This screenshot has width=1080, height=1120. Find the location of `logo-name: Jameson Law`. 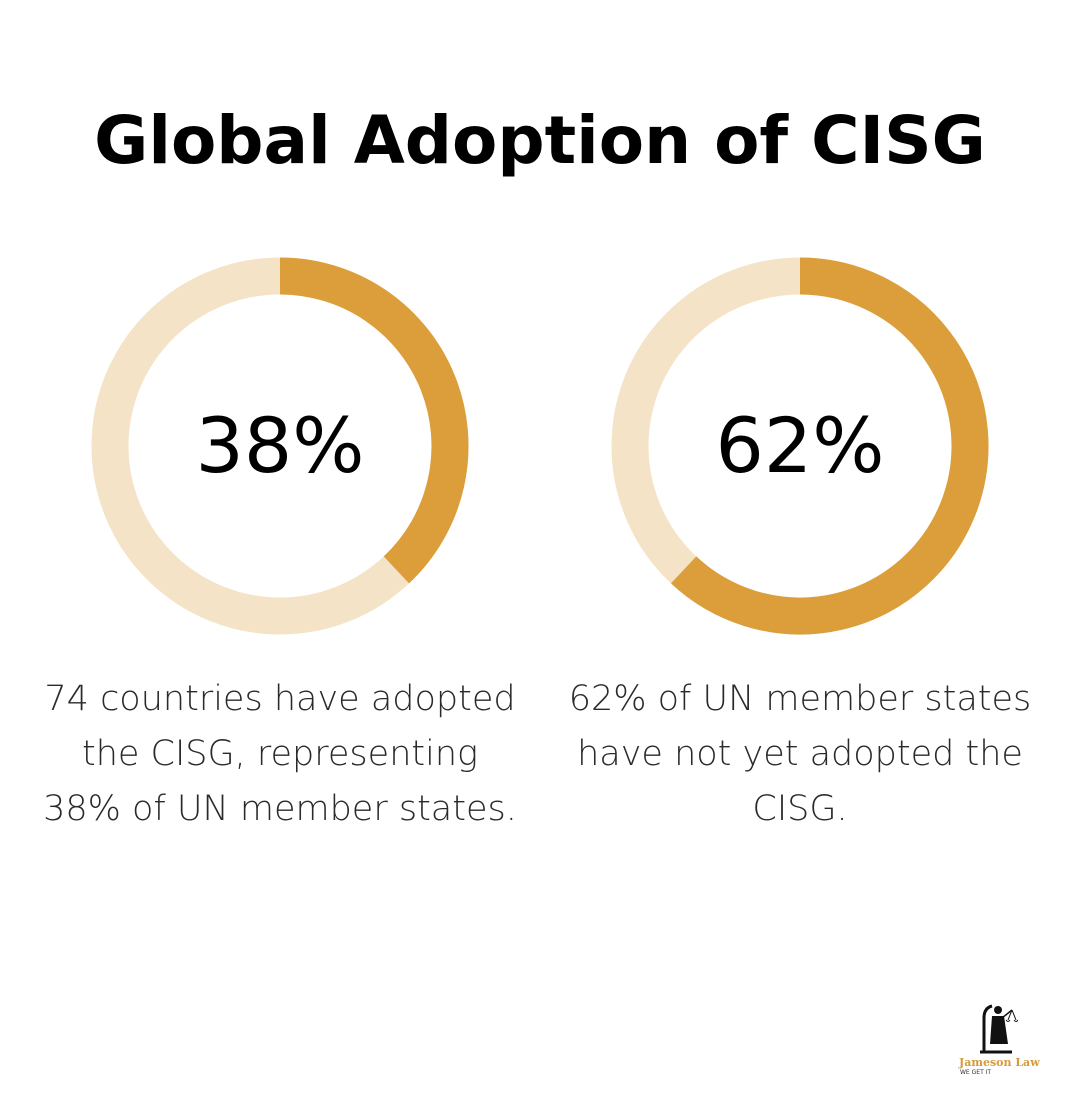

logo-name: Jameson Law is located at coordinates (999, 1062).